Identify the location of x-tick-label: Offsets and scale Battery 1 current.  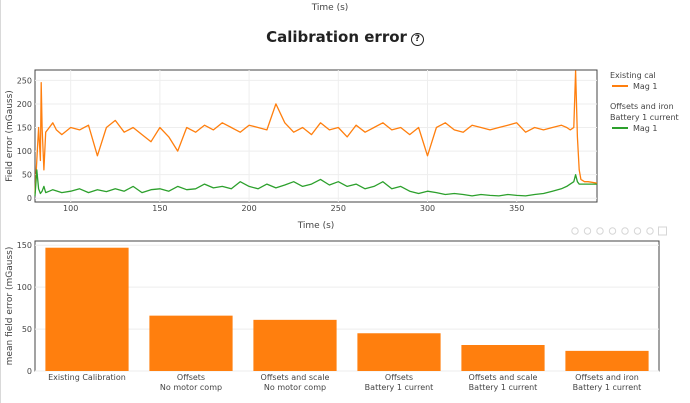
(503, 382).